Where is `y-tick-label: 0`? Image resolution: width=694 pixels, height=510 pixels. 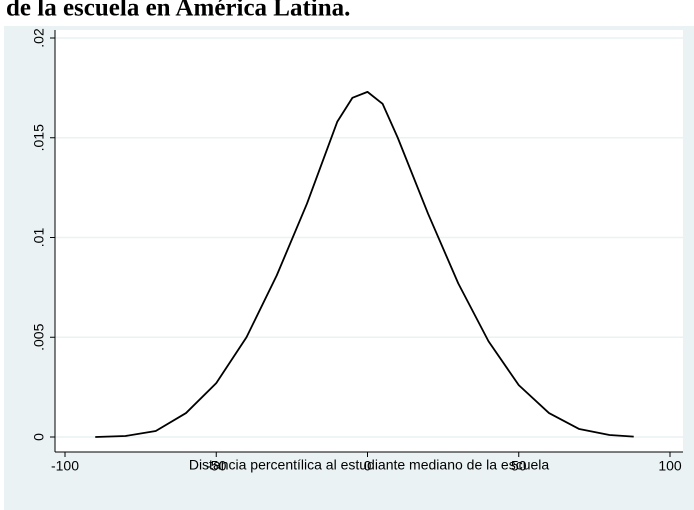 y-tick-label: 0 is located at coordinates (39, 437).